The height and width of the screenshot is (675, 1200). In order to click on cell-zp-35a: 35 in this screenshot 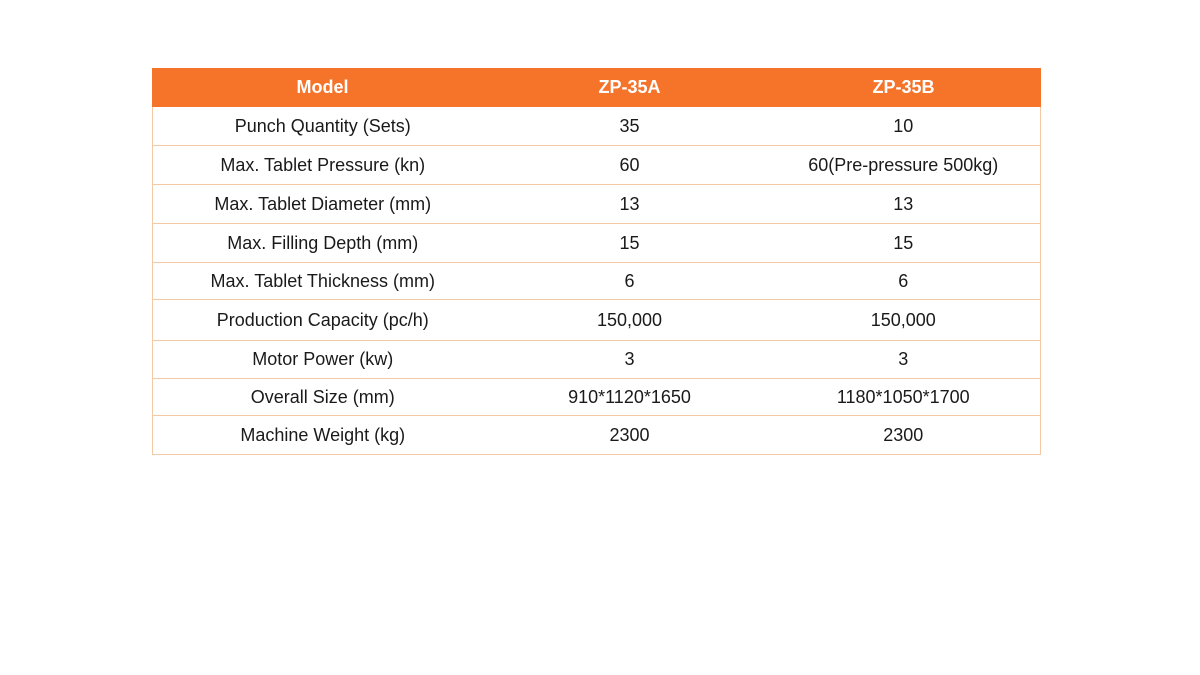, I will do `click(629, 126)`.